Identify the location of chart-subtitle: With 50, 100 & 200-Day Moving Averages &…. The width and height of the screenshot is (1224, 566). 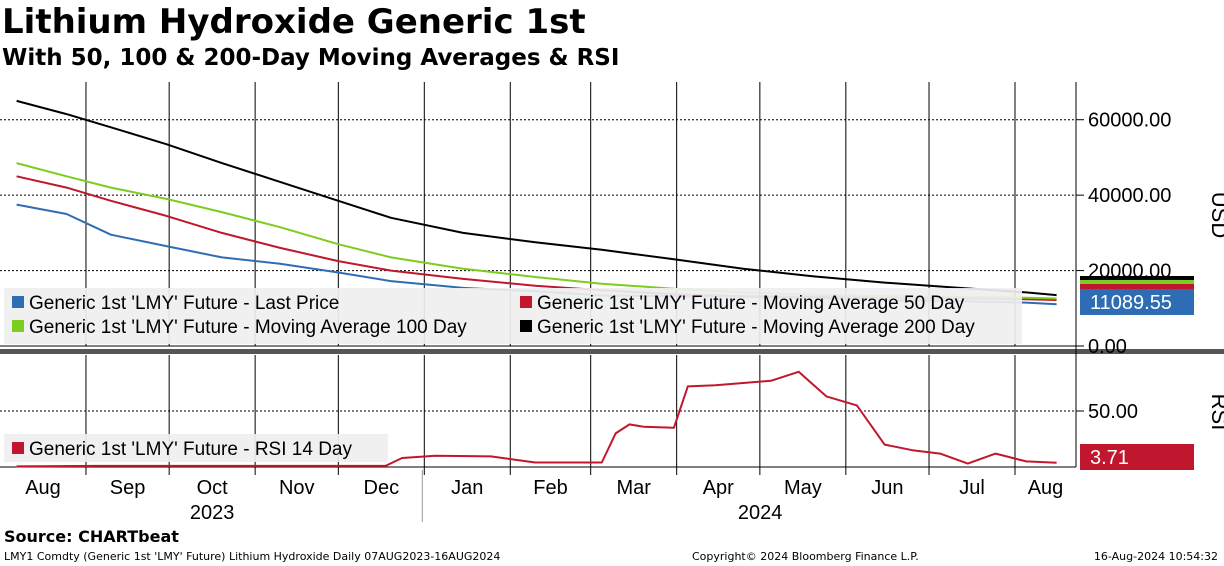
(311, 58).